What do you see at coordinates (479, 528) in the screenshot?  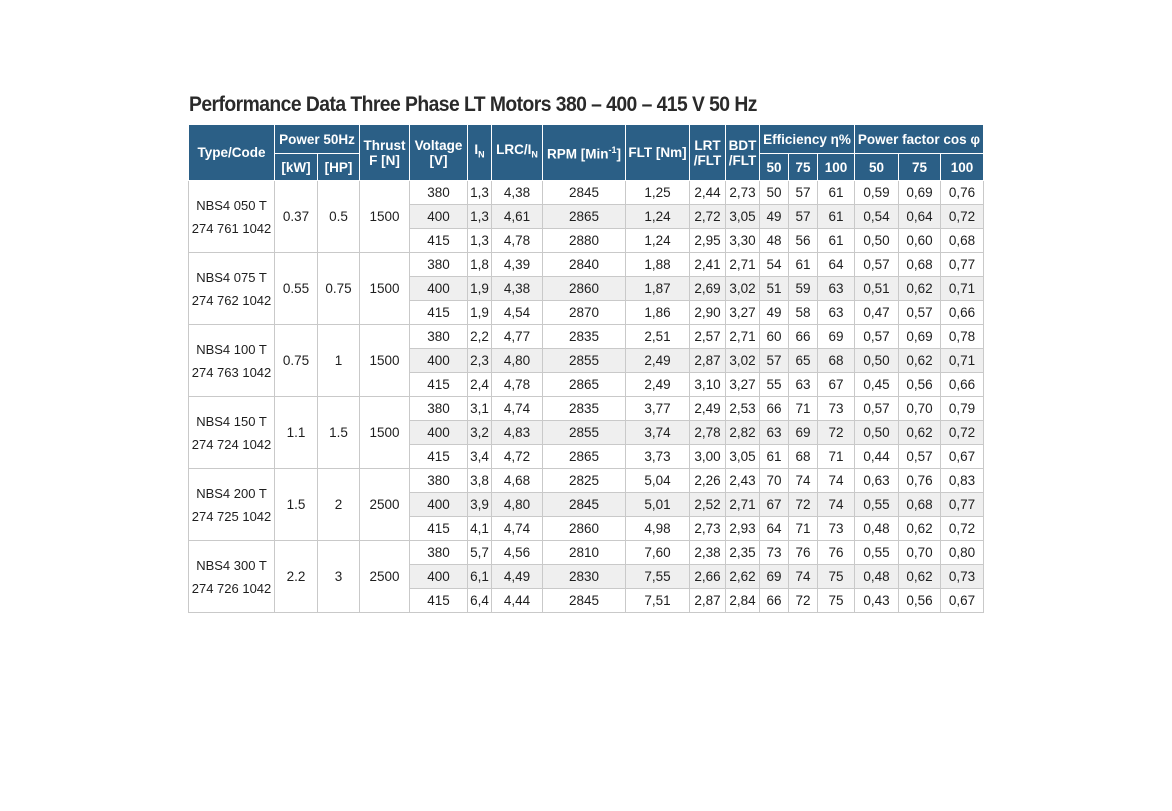 I see `in-cell: 4,1` at bounding box center [479, 528].